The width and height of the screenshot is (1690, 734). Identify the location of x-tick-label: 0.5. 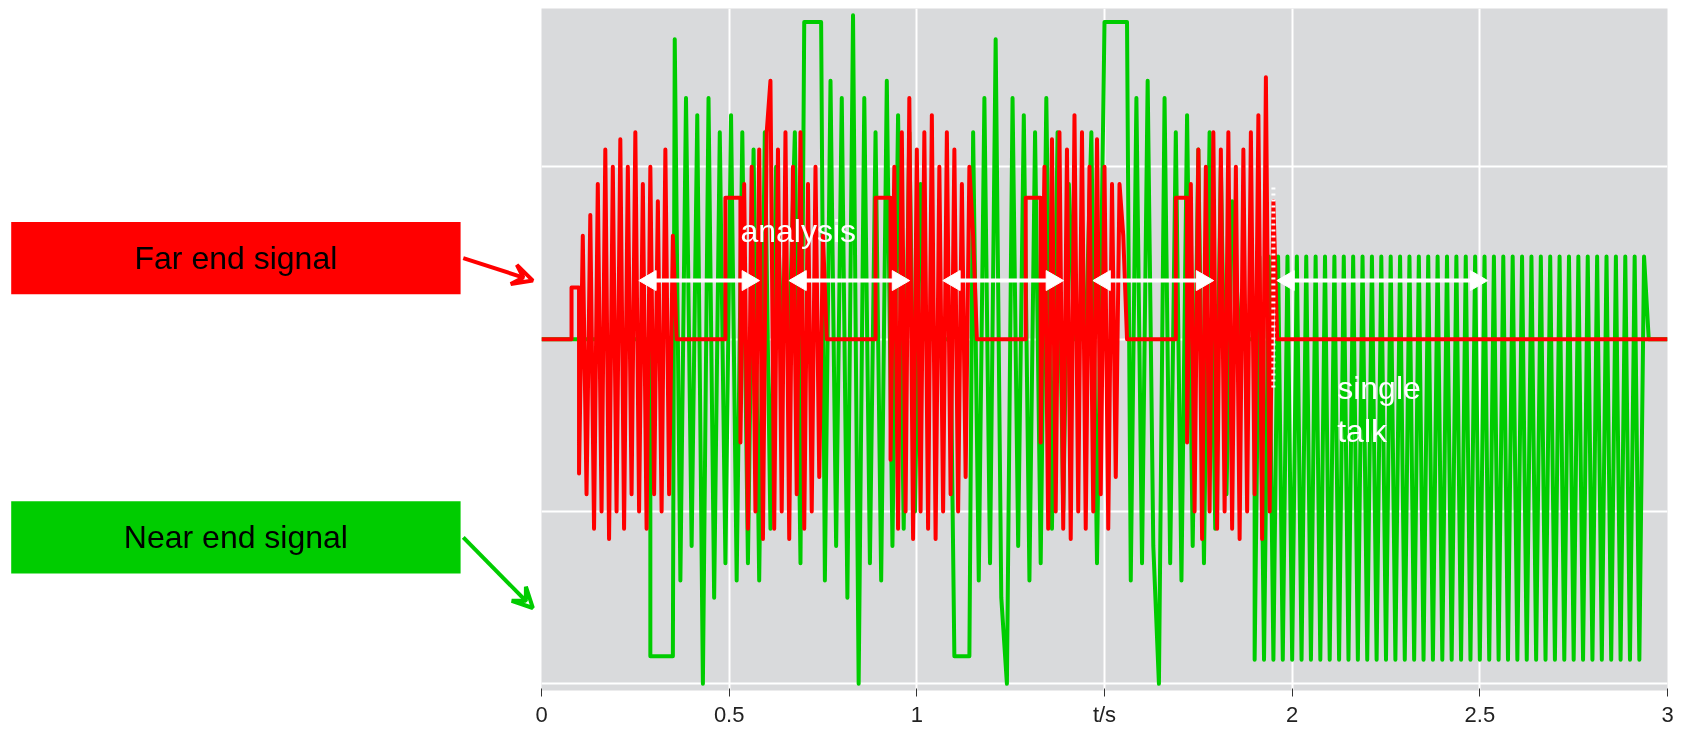
(729, 714).